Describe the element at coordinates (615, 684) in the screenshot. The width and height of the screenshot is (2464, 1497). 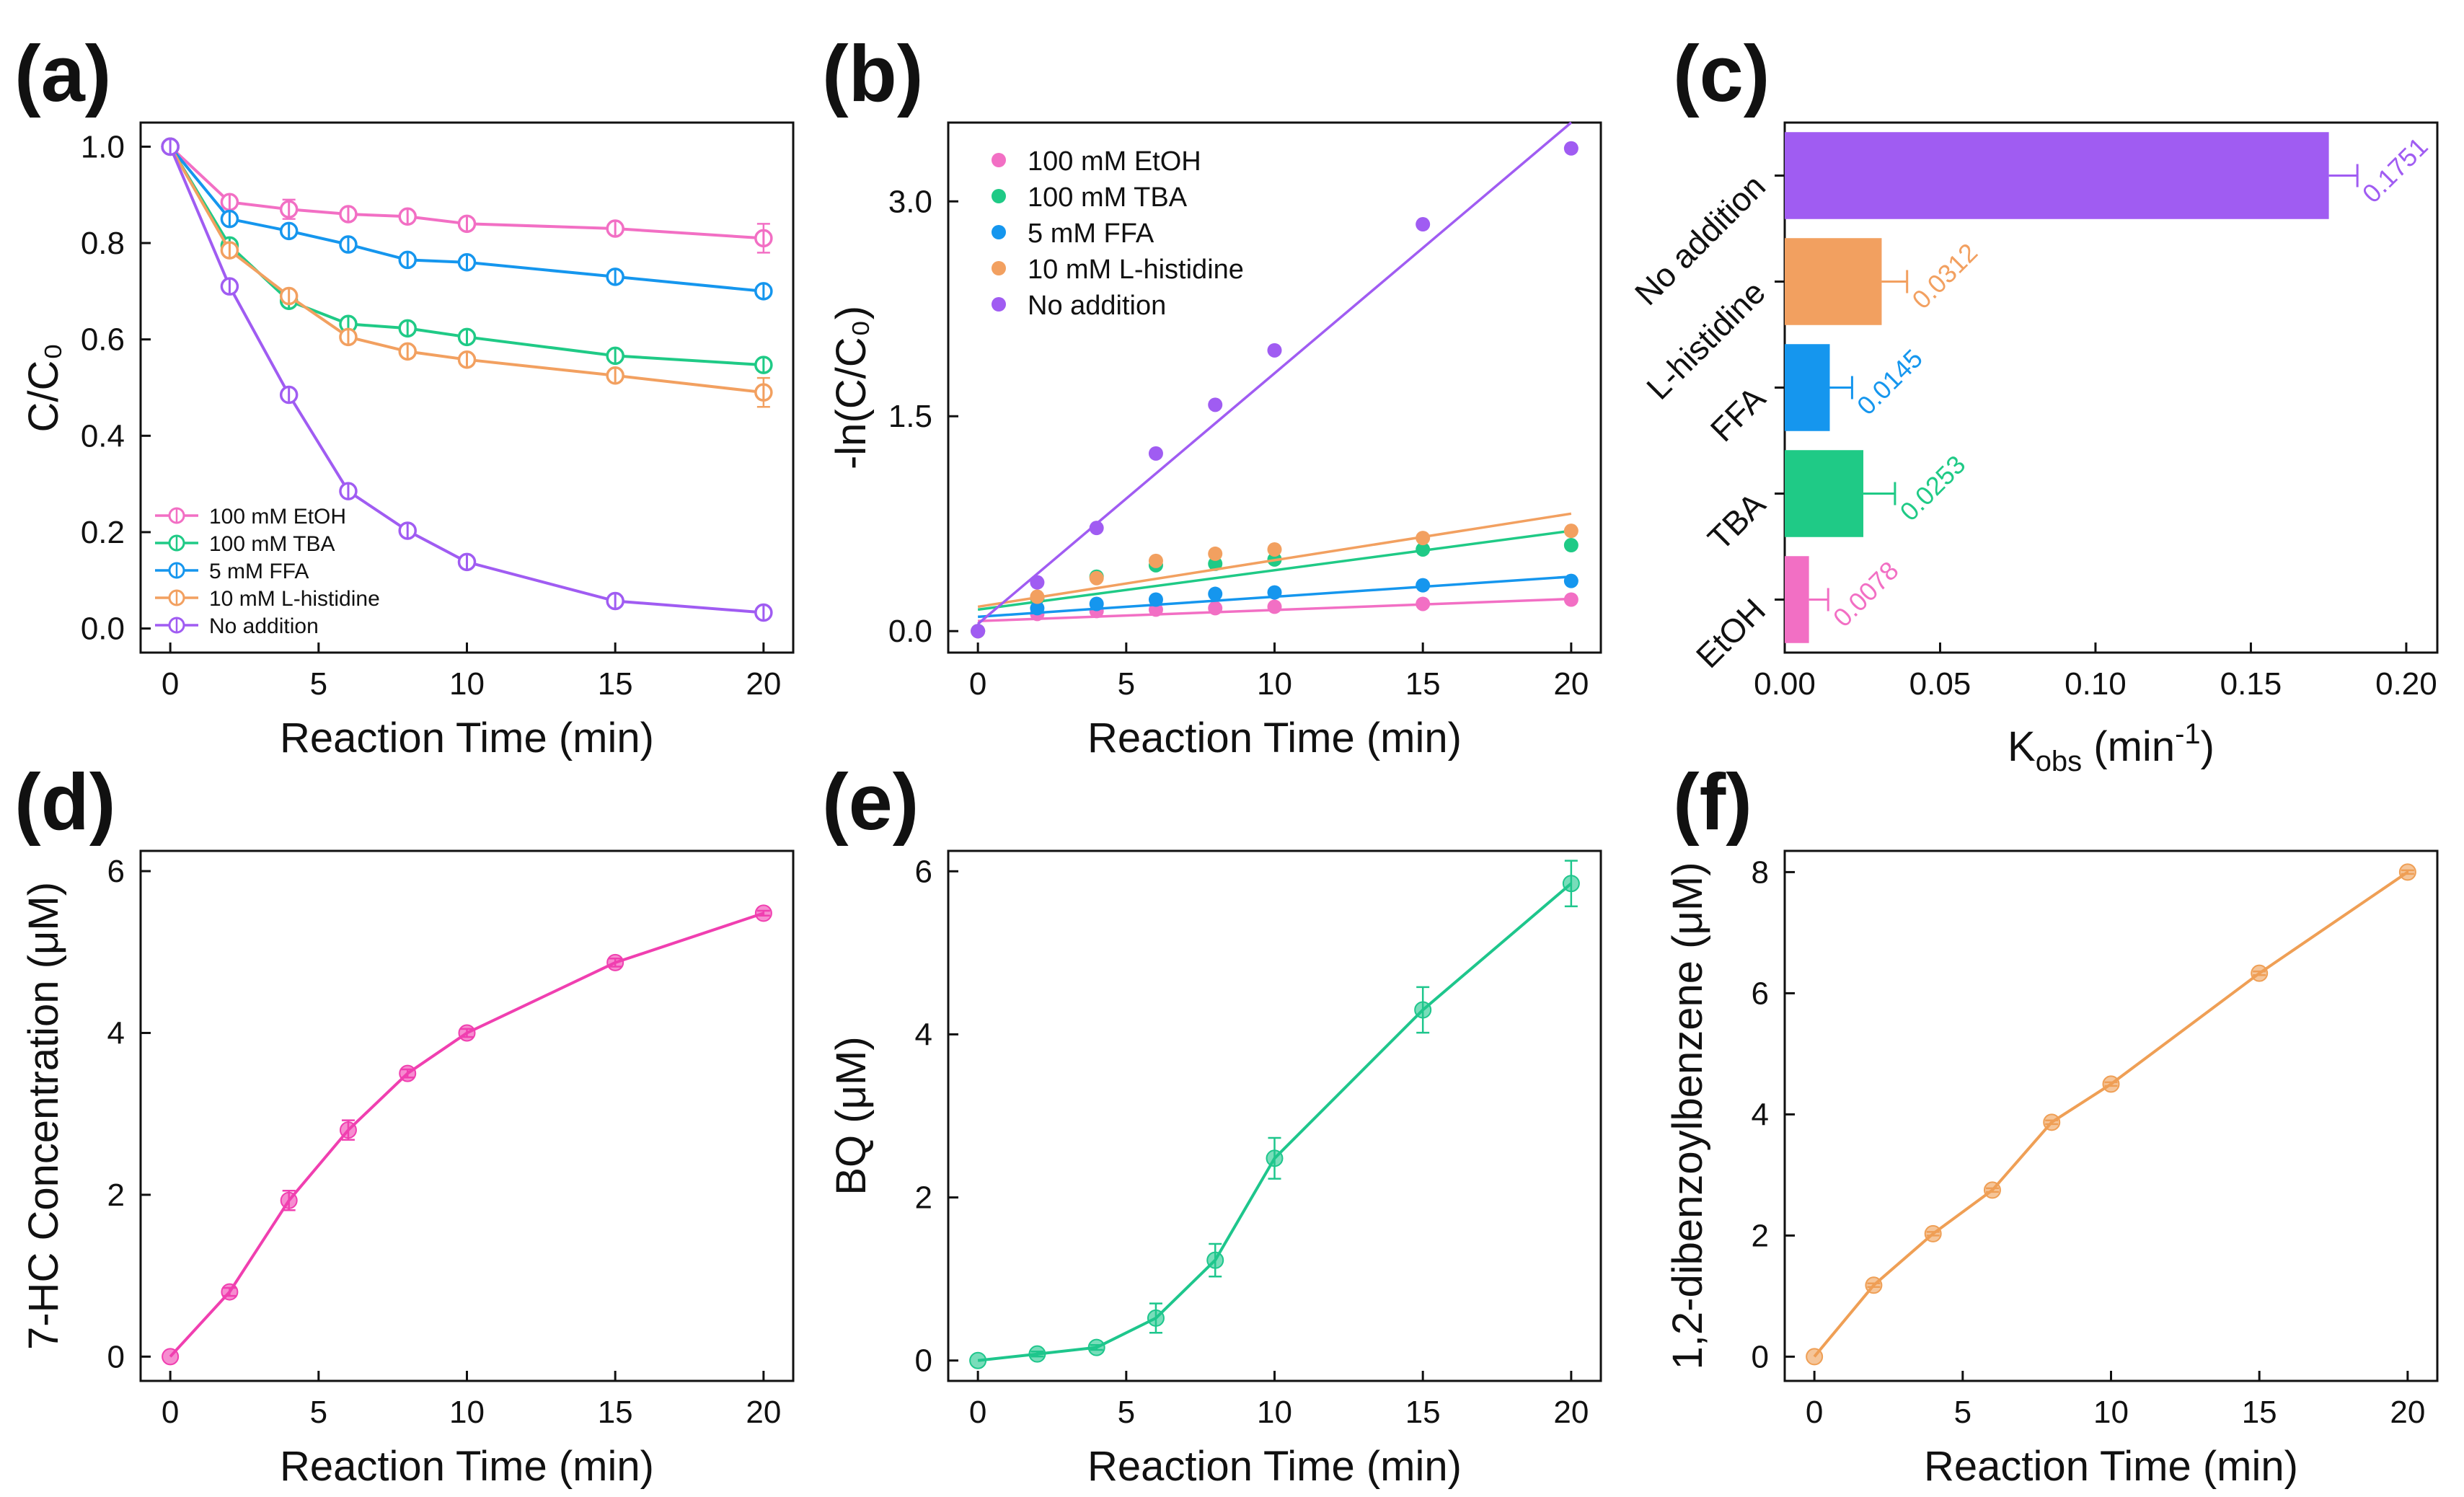
I see `x-tick-label: 15` at that location.